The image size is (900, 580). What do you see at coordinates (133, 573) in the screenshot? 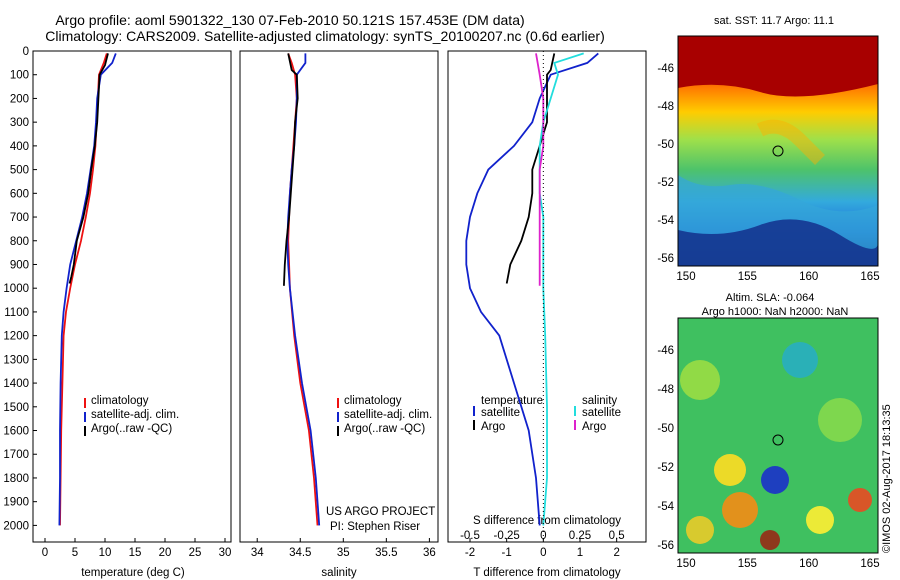
I see `temperature-xlabel: temperature (deg C)` at bounding box center [133, 573].